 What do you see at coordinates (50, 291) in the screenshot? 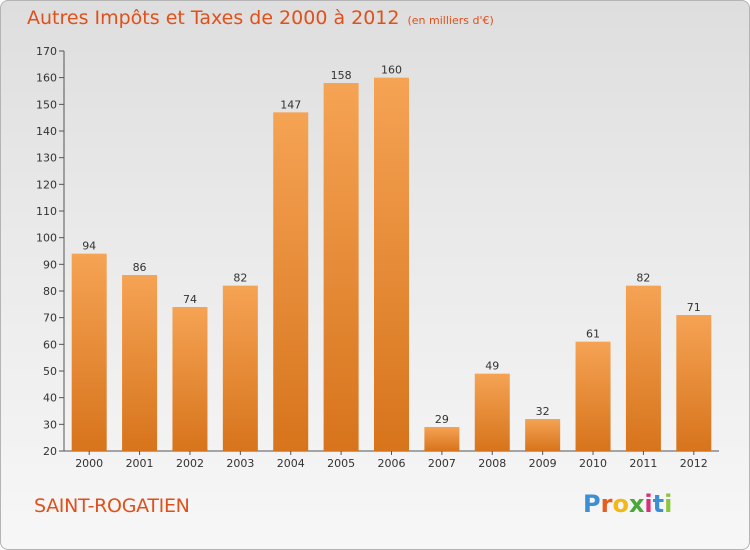
I see `y-tick-label: 80` at bounding box center [50, 291].